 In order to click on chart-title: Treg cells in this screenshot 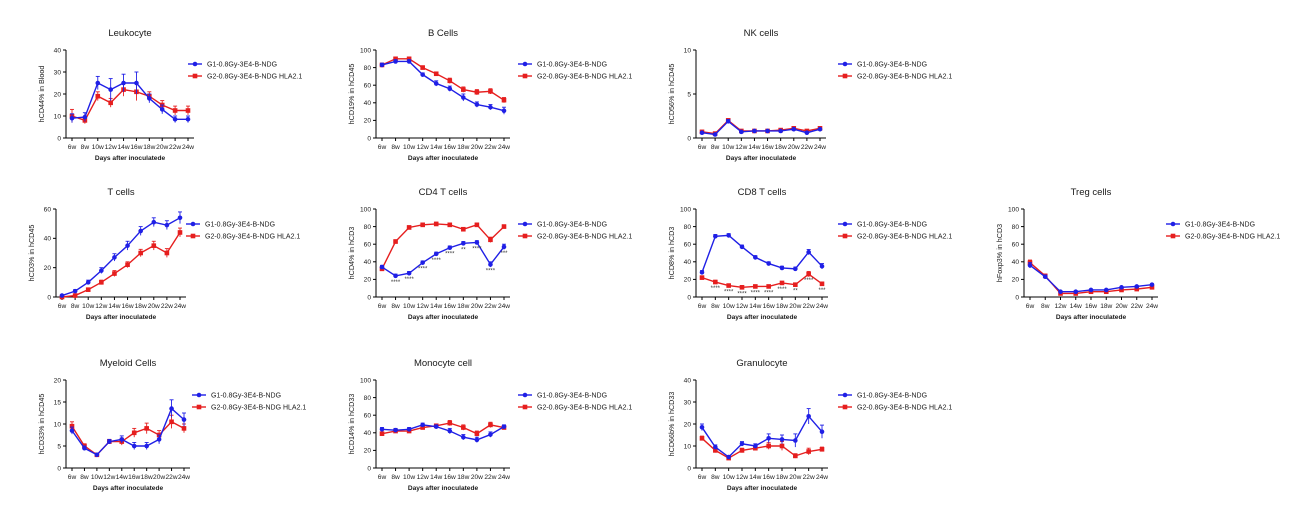, I will do `click(1091, 192)`.